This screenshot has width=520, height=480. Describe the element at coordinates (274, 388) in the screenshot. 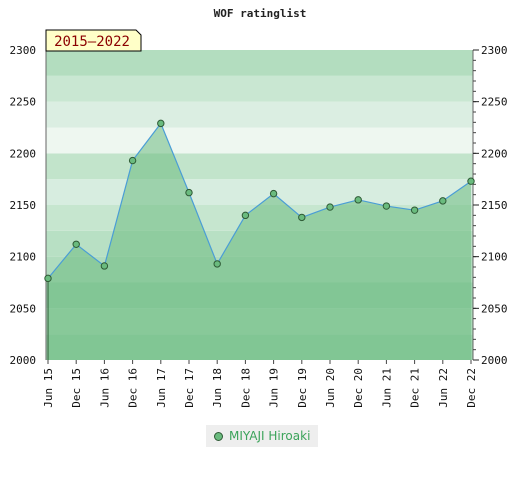

I see `x-tick-label: Jun 19` at that location.